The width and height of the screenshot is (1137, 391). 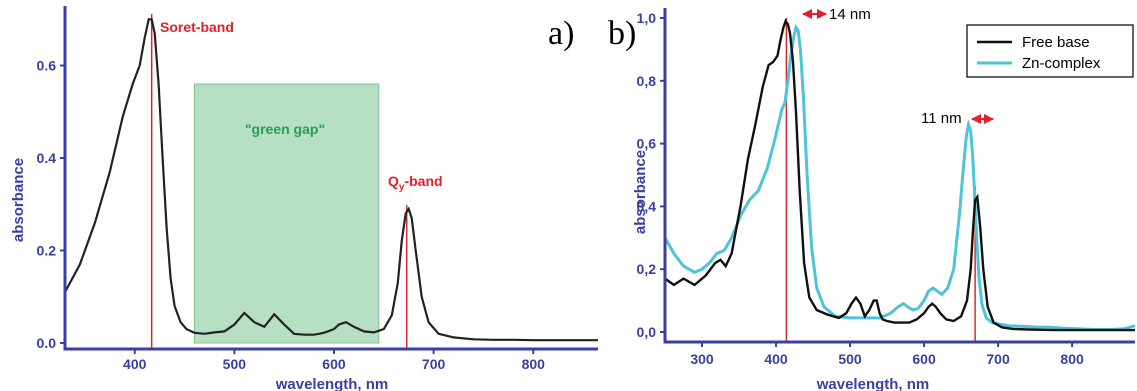 What do you see at coordinates (880, 180) in the screenshot?
I see `vline-group` at bounding box center [880, 180].